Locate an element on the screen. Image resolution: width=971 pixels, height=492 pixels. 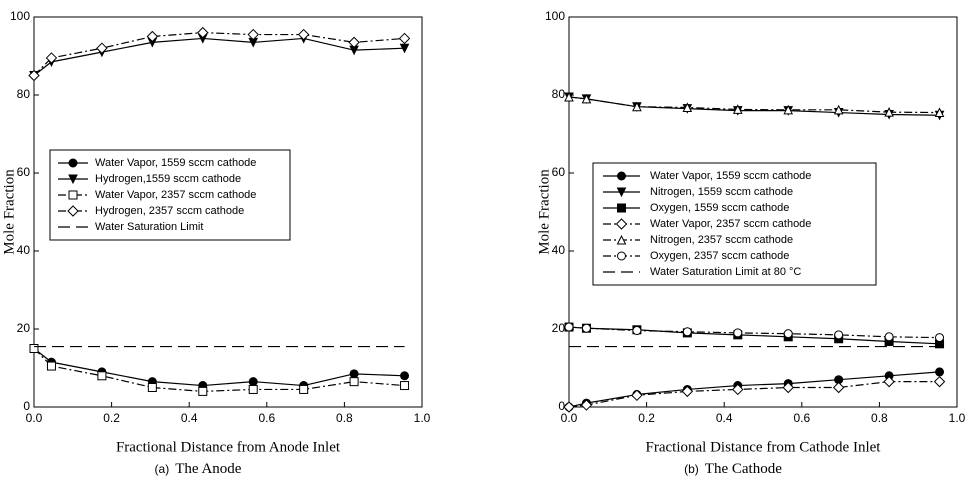
legend-label: Hydrogen, 2357 sccm cathode is located at coordinates (169, 211).